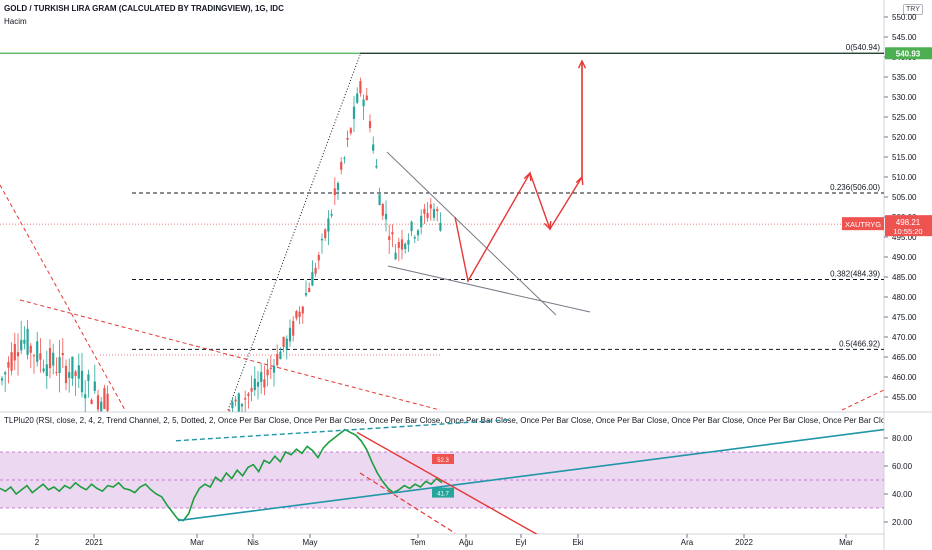 Image resolution: width=932 pixels, height=550 pixels. Describe the element at coordinates (904, 297) in the screenshot. I see `price-tick-label: 480.00` at that location.